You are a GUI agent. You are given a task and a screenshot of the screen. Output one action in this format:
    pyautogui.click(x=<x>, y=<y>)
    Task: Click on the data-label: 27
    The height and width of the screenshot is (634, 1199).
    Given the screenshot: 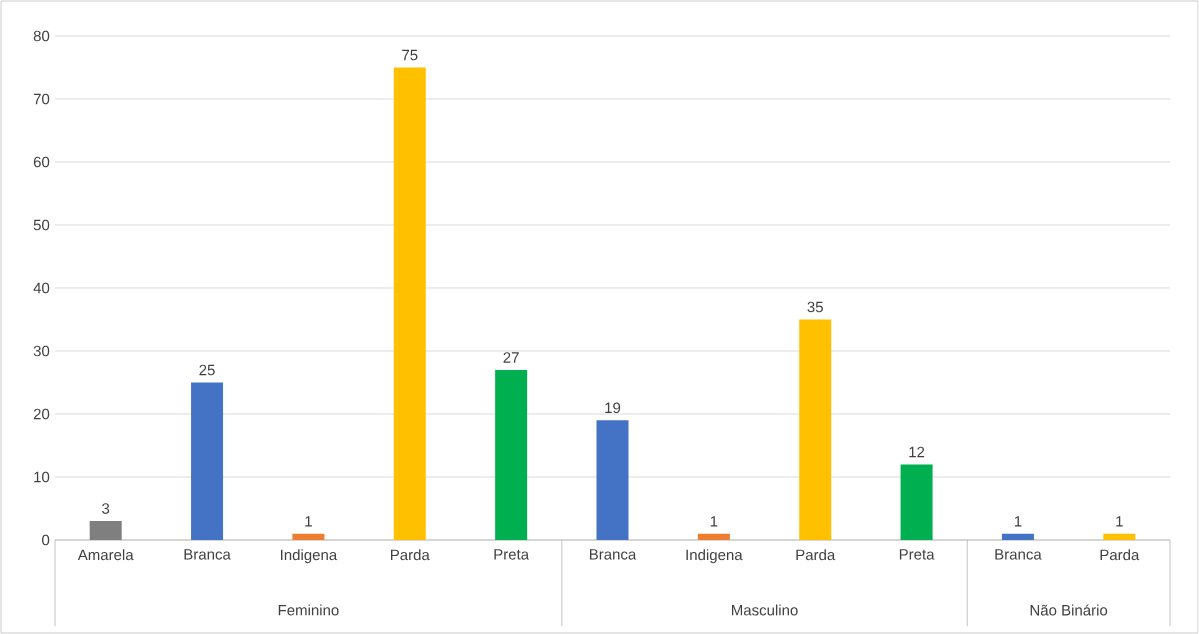 What is the action you would take?
    pyautogui.click(x=511, y=357)
    